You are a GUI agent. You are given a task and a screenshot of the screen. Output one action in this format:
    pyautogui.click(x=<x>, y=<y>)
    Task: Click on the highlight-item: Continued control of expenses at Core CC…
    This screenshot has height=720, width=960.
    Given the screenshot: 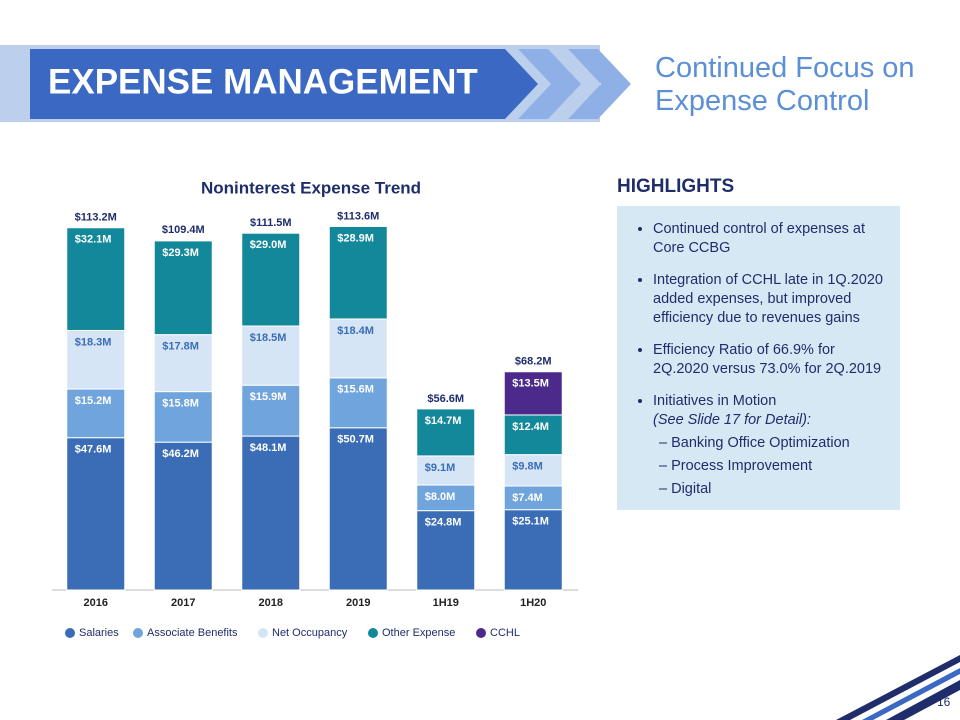 What is the action you would take?
    pyautogui.click(x=769, y=239)
    